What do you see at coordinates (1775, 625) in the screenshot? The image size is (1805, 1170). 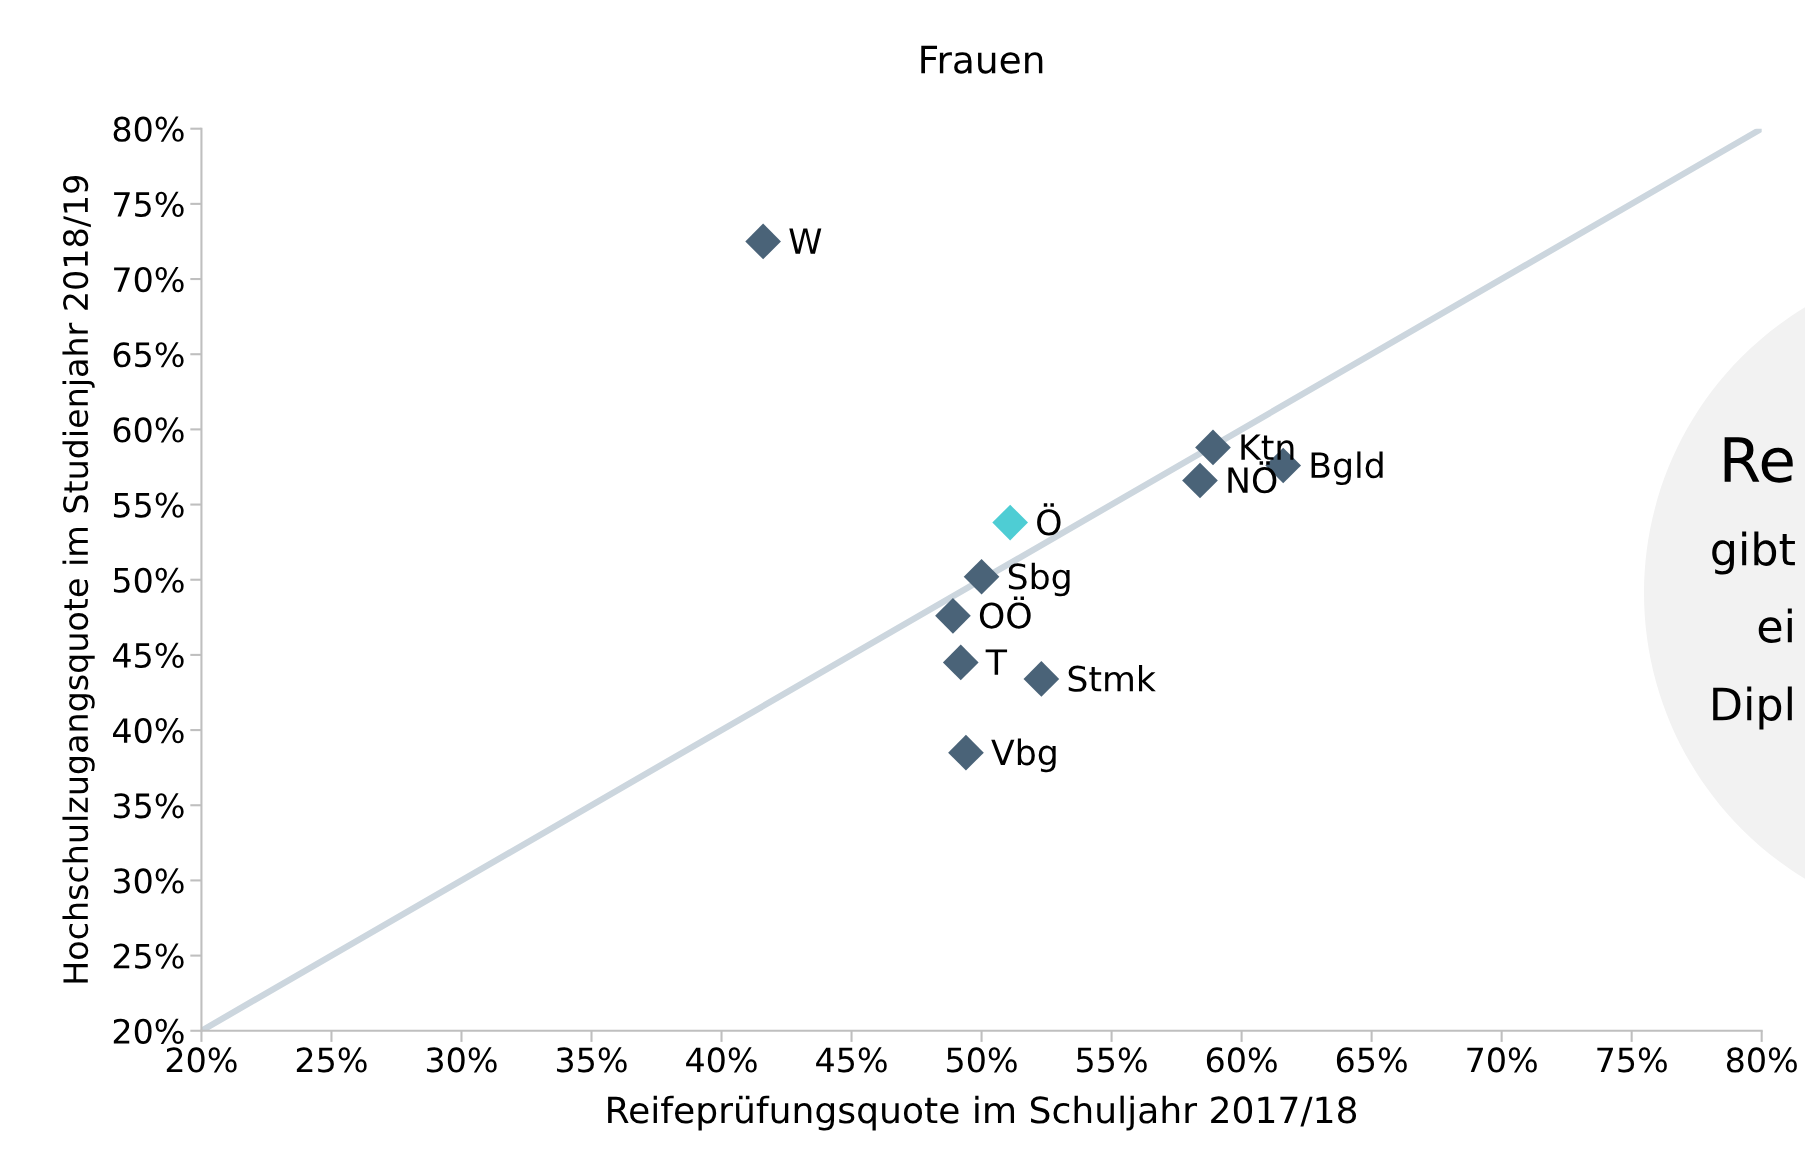 I see `annotation: ei` at bounding box center [1775, 625].